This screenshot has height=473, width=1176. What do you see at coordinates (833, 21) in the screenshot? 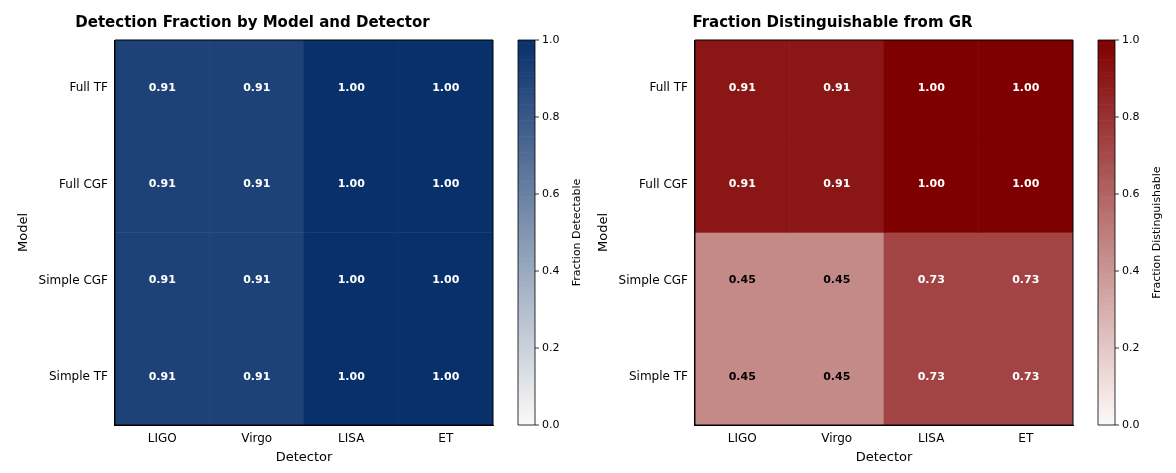
I see `chart-title: Fraction Distinguishable from GR` at bounding box center [833, 21].